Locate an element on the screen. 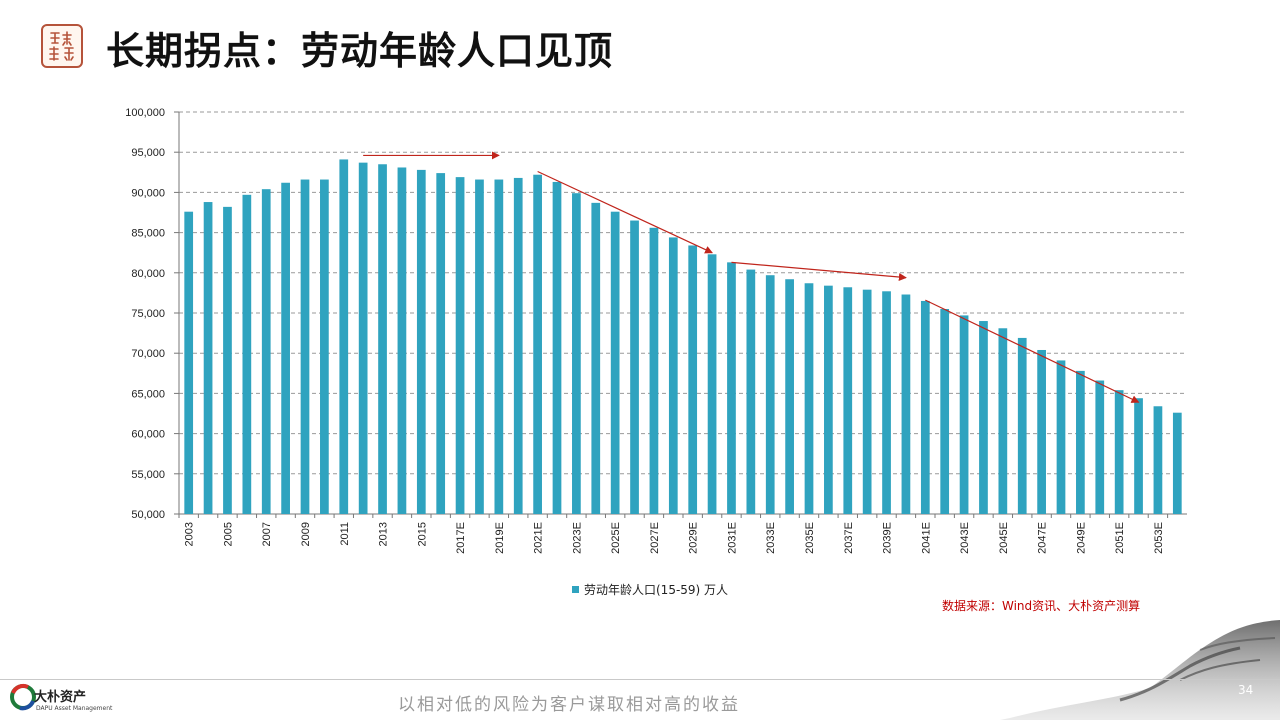  source-note: 数据来源：Wind资讯、大朴资产测算 is located at coordinates (1041, 606).